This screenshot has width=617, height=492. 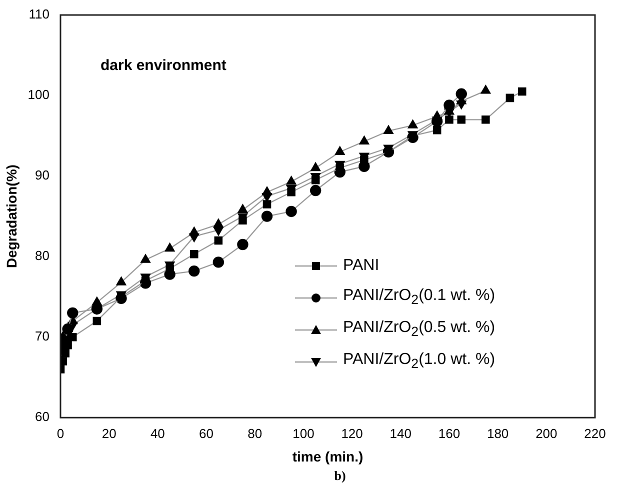 What do you see at coordinates (303, 433) in the screenshot?
I see `x-tick-label: 100` at bounding box center [303, 433].